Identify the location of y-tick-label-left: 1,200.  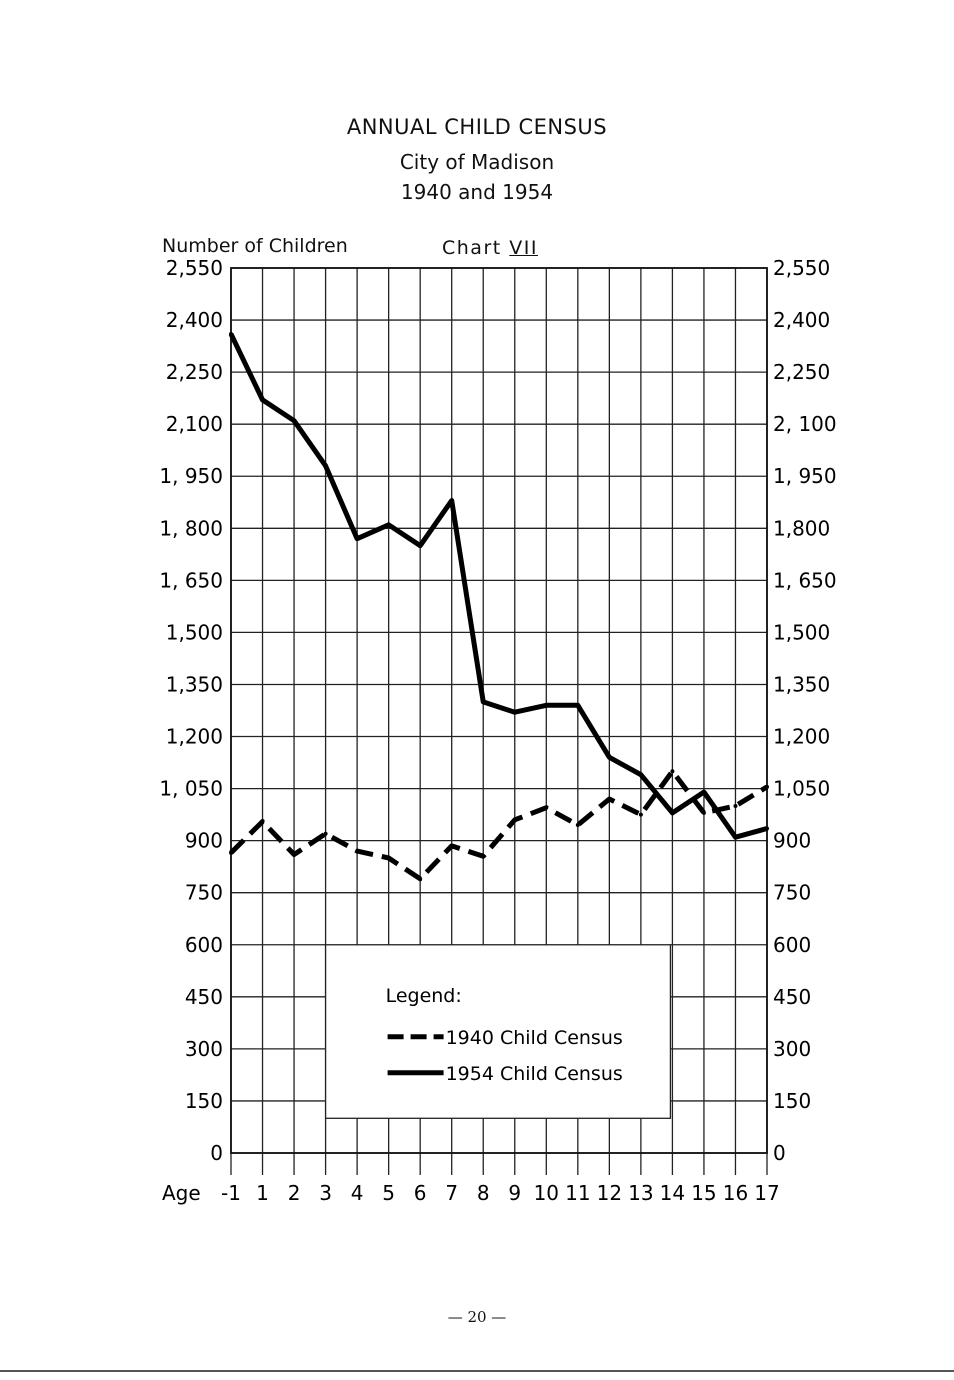
(194, 737).